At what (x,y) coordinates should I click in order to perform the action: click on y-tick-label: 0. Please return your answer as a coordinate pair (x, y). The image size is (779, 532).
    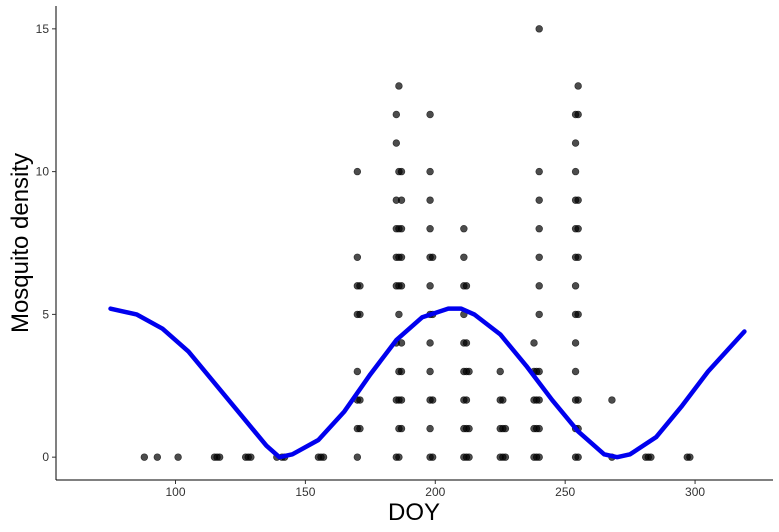
    Looking at the image, I should click on (45, 457).